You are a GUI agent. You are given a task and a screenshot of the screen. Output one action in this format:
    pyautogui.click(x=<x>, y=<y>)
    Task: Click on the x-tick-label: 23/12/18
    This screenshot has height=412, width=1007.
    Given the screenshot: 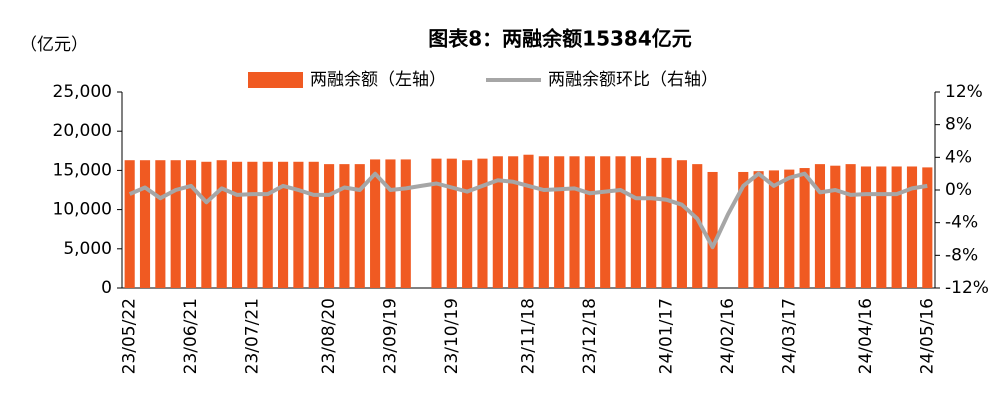 What is the action you would take?
    pyautogui.click(x=590, y=336)
    